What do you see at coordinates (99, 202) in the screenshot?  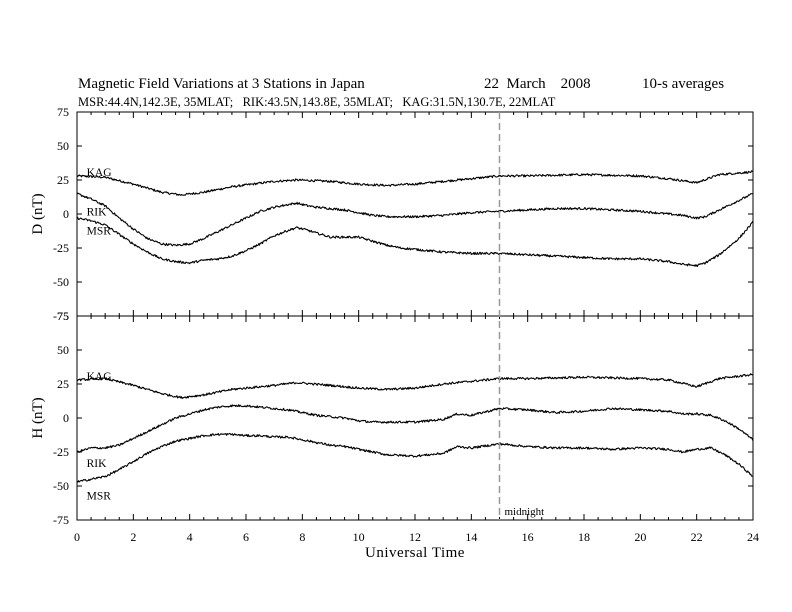 I see `station-labels-d: KAG RIK MSR` at bounding box center [99, 202].